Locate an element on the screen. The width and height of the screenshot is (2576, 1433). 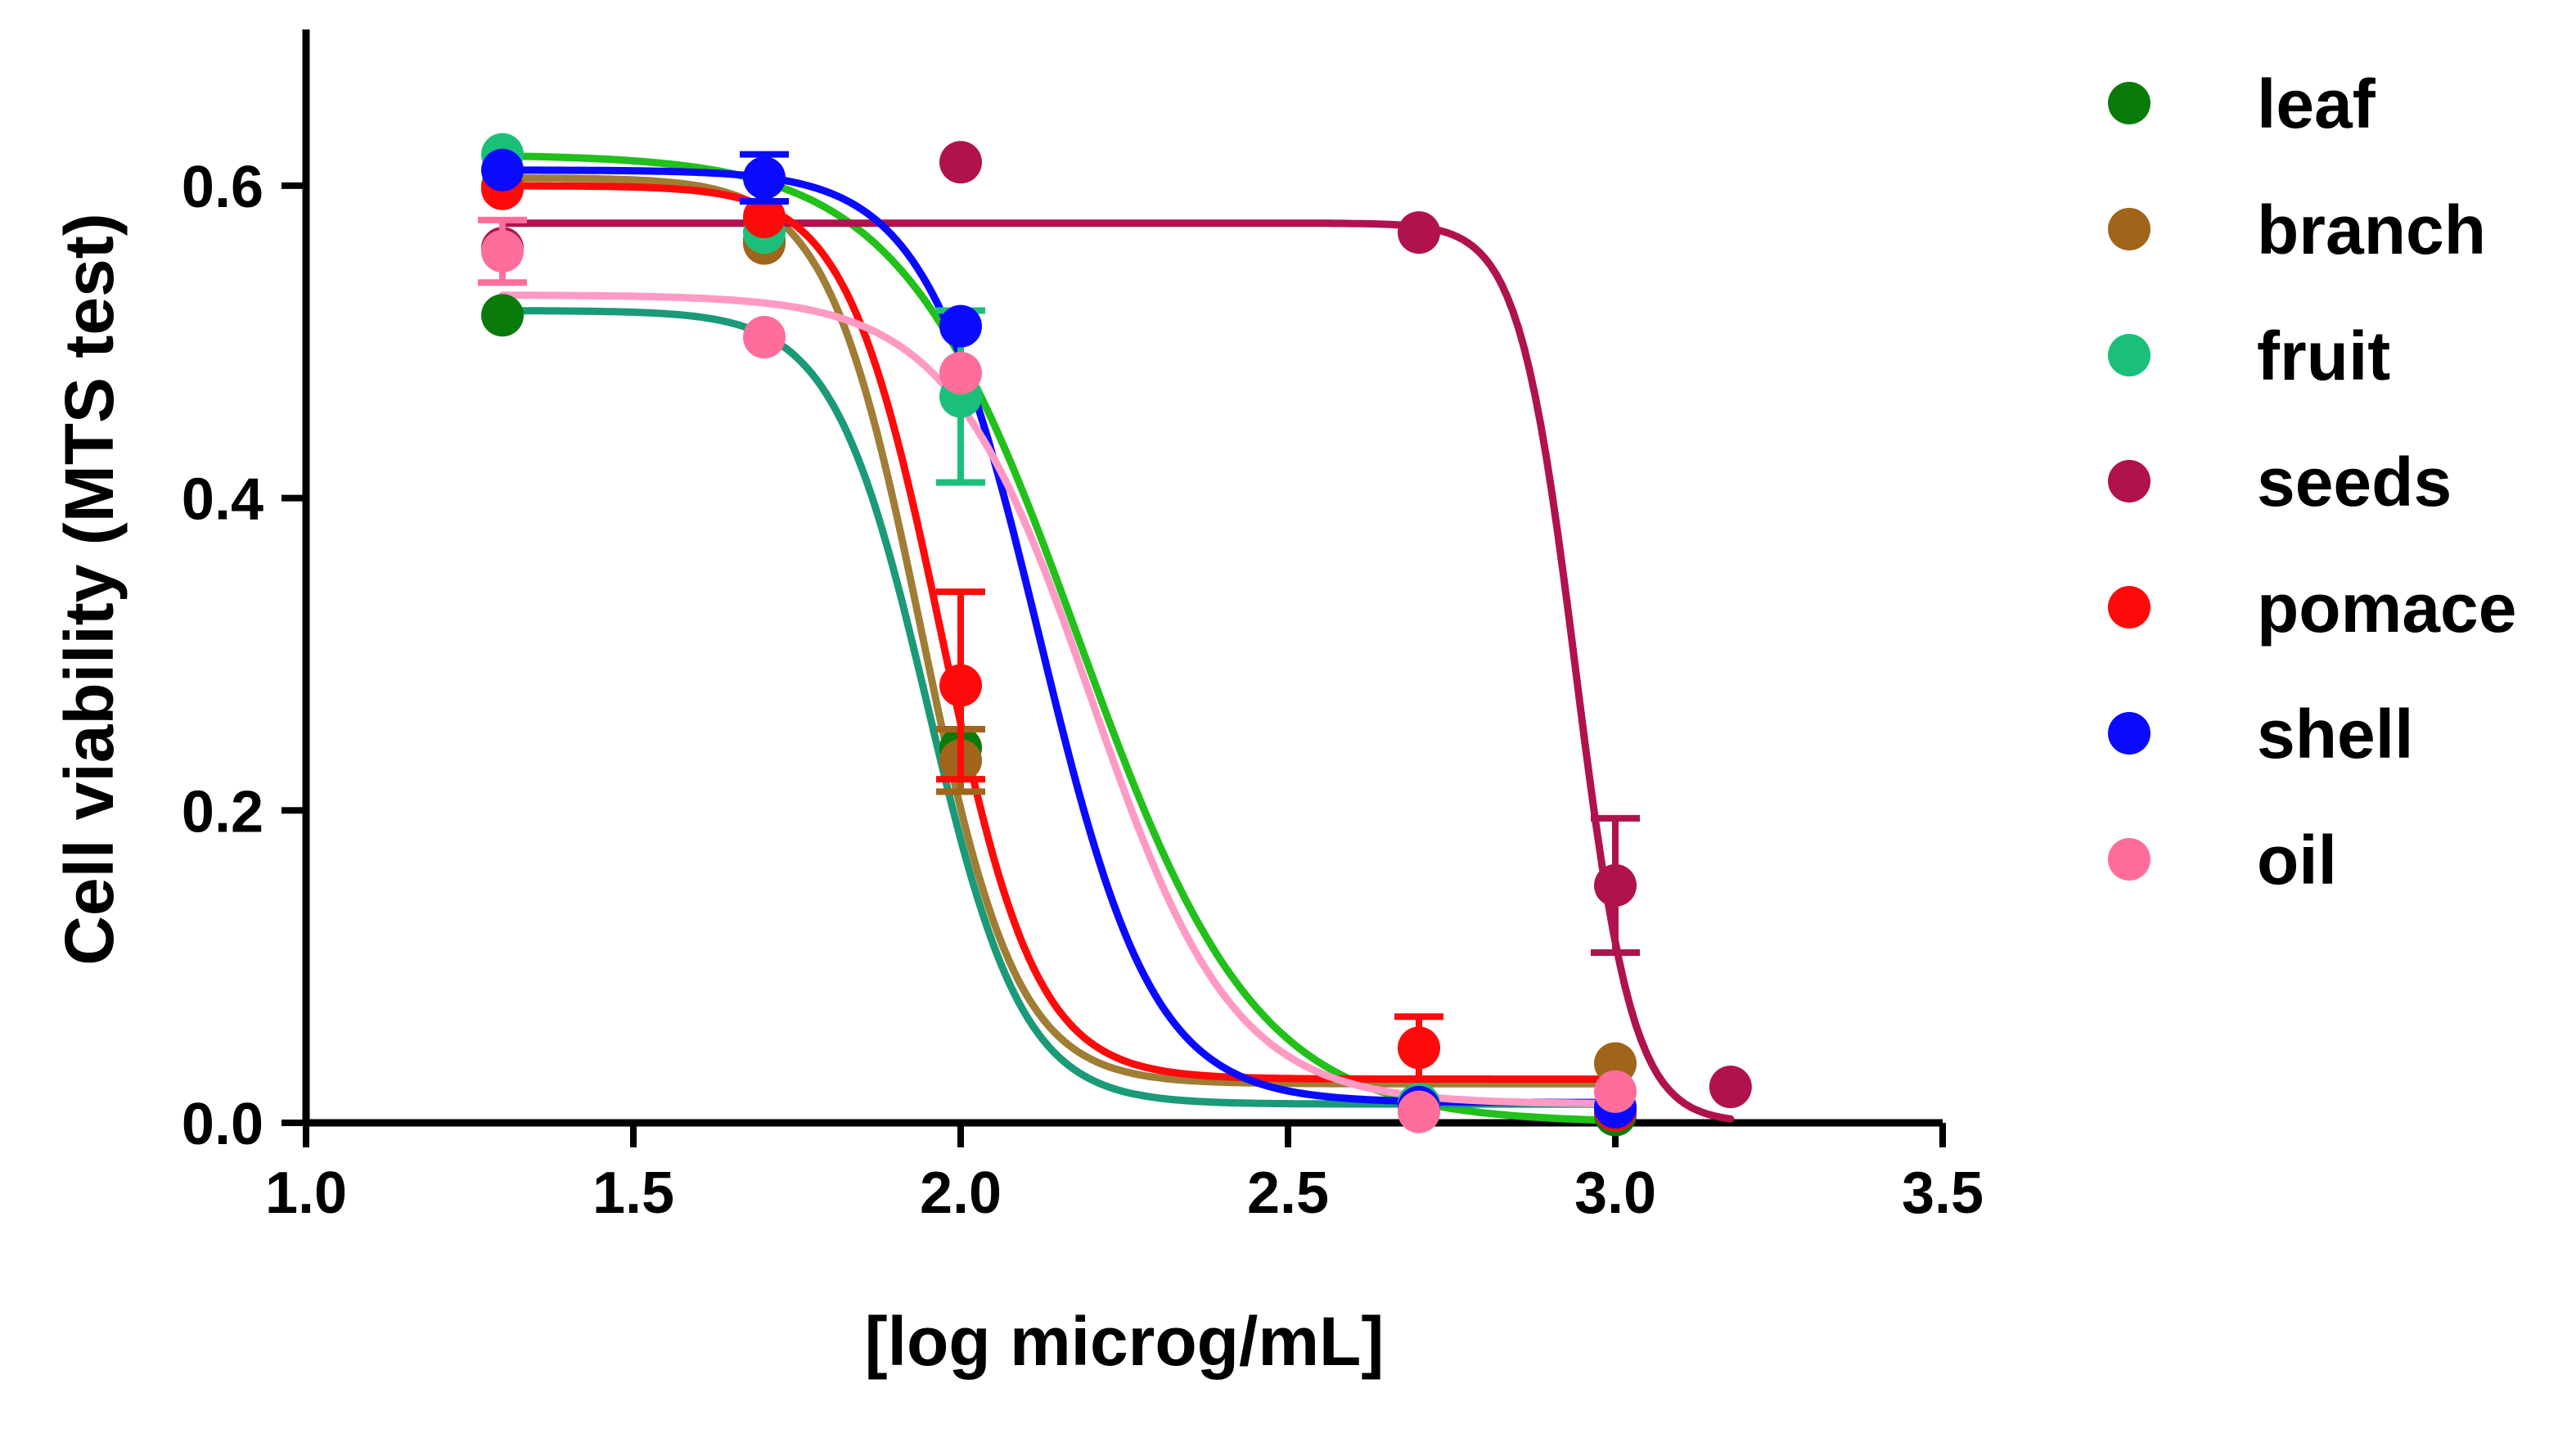
legend-label-leaf: leaf is located at coordinates (2316, 103).